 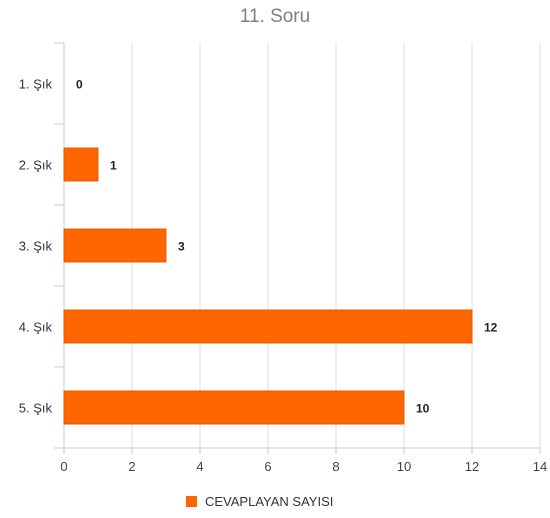 What do you see at coordinates (36, 327) in the screenshot?
I see `category-label: 4. Şık` at bounding box center [36, 327].